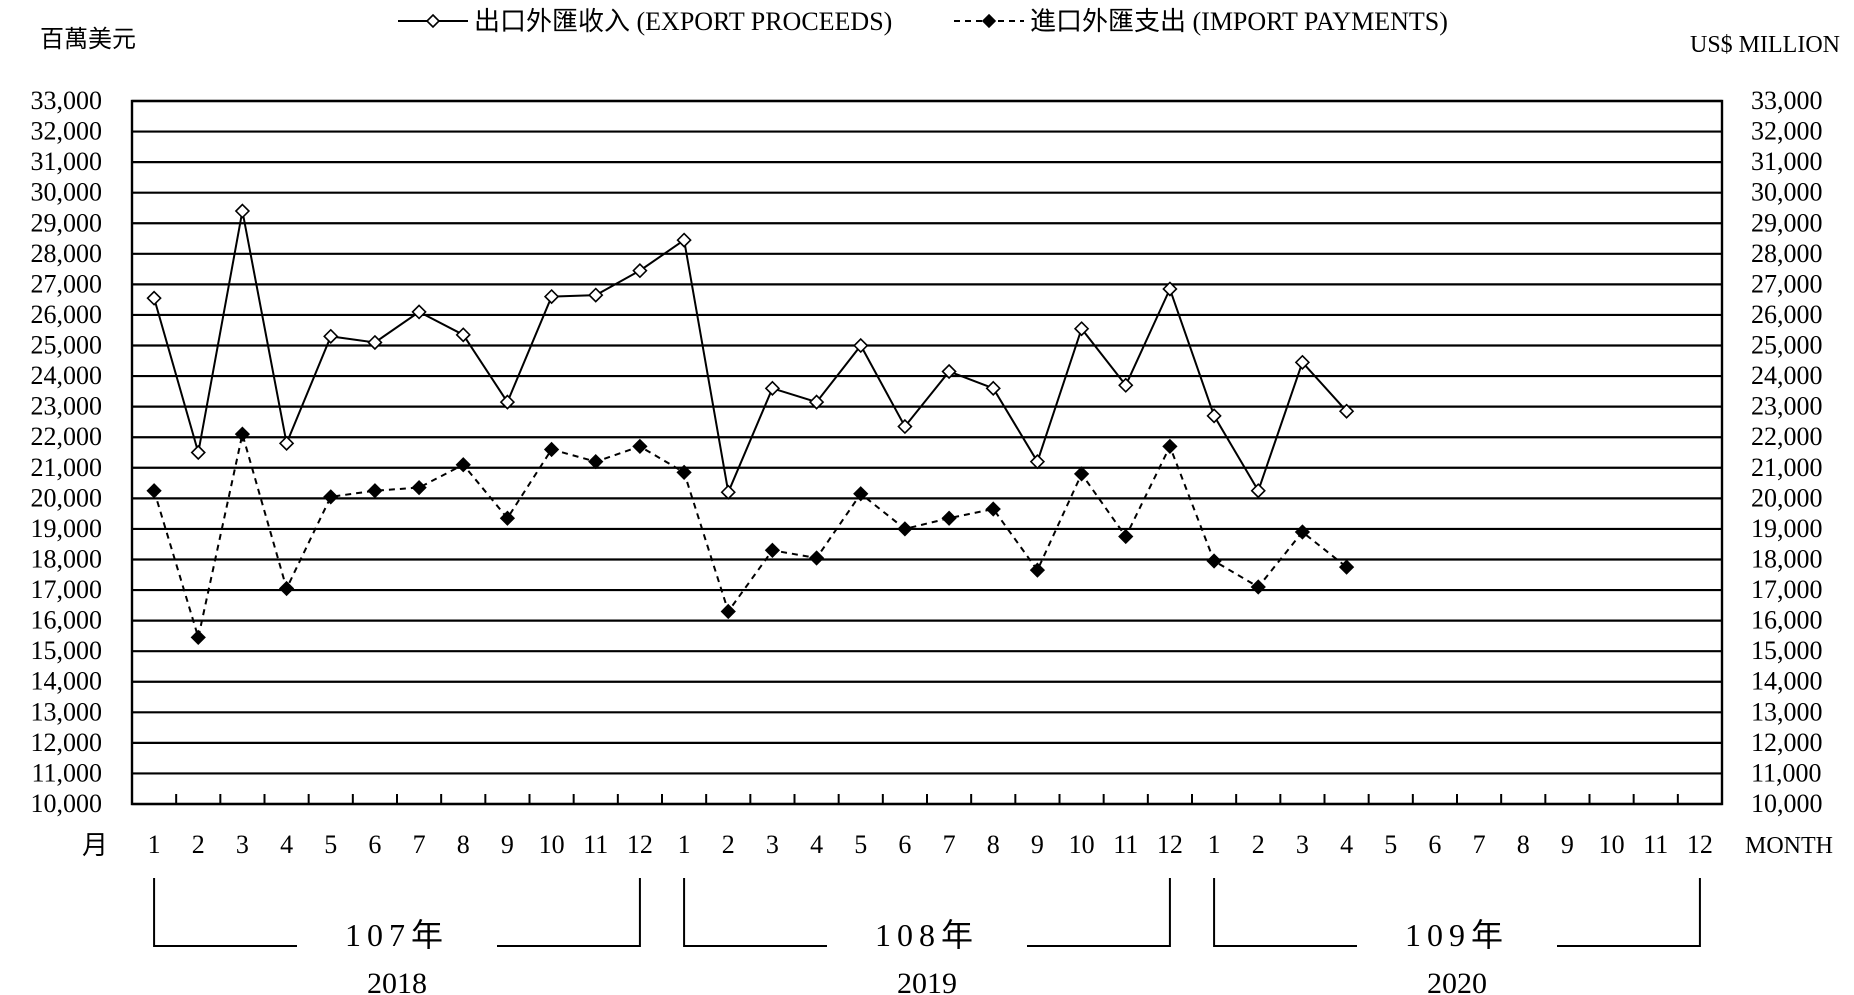 This screenshot has height=995, width=1854. What do you see at coordinates (1787, 467) in the screenshot?
I see `y-tick-label-right: 21,000` at bounding box center [1787, 467].